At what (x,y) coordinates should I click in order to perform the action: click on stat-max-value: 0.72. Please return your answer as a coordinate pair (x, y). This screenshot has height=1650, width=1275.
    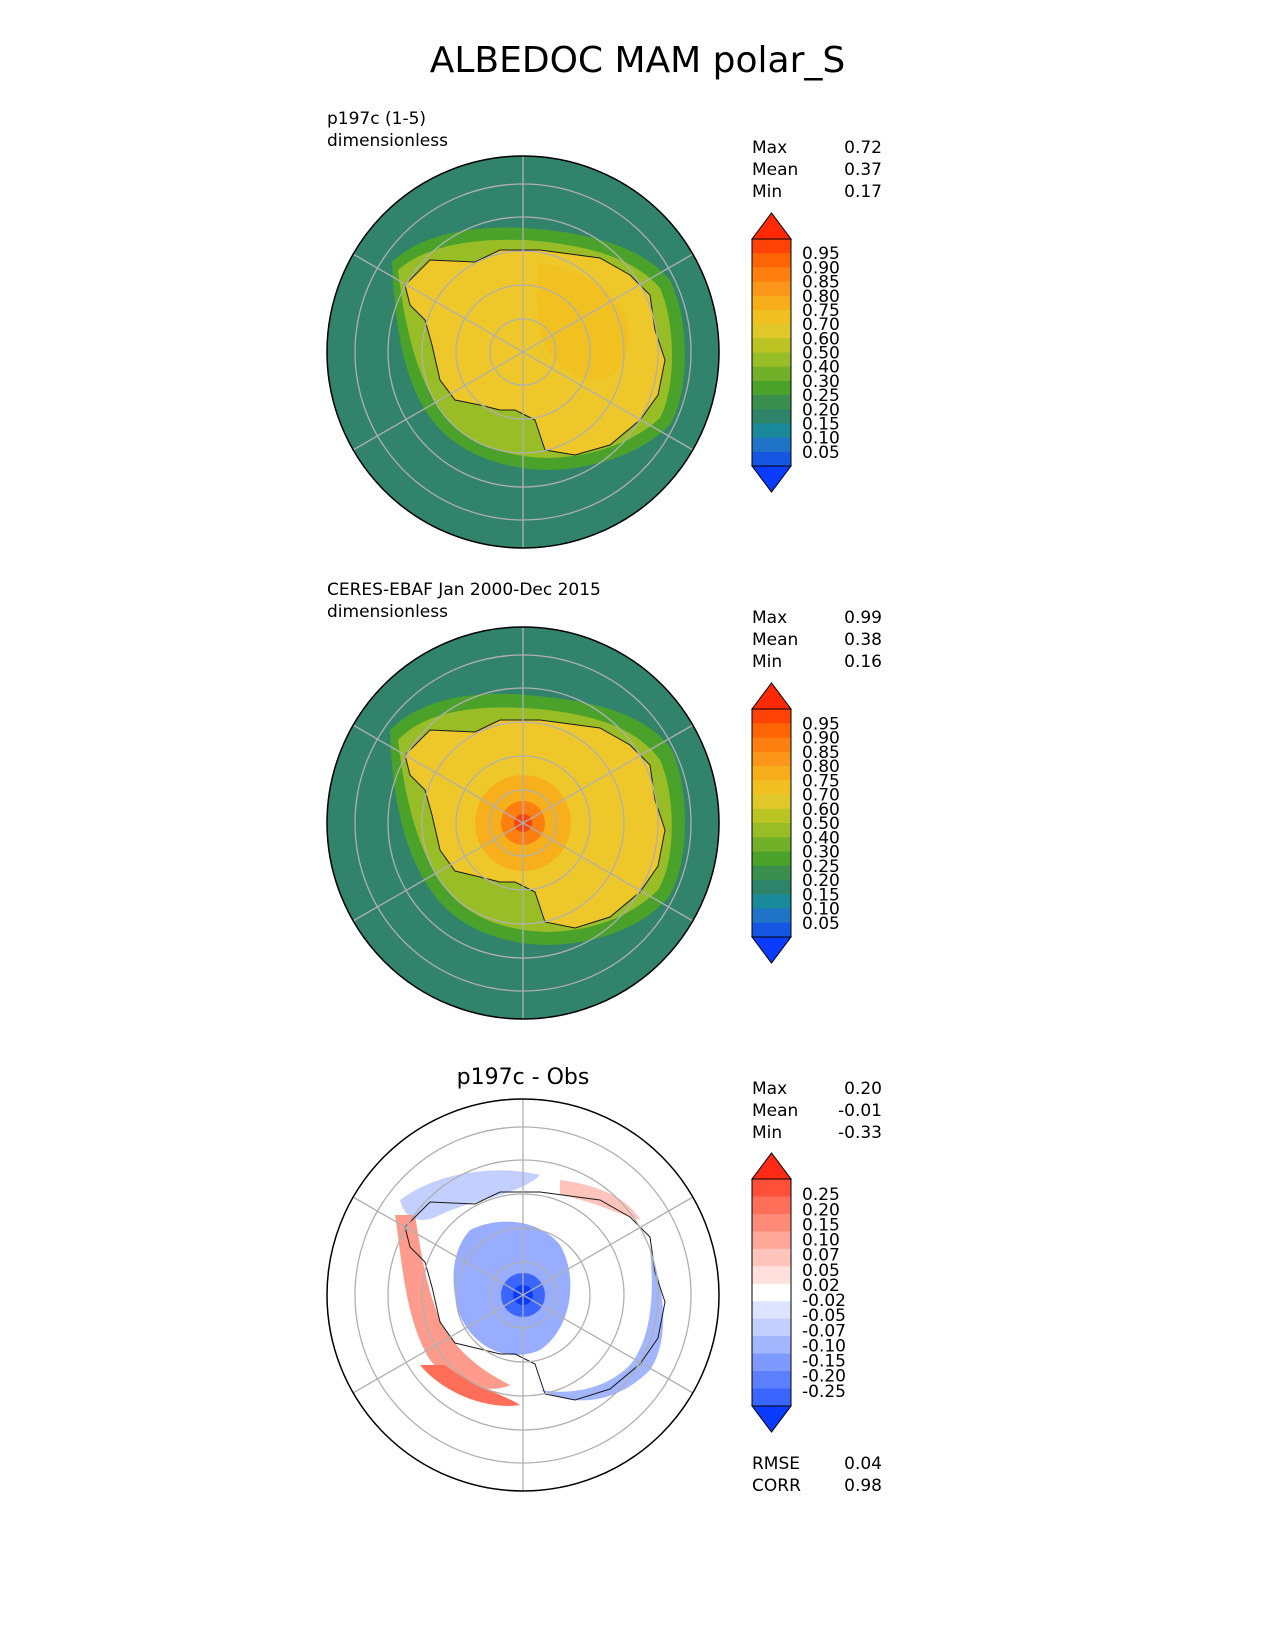
    Looking at the image, I should click on (863, 148).